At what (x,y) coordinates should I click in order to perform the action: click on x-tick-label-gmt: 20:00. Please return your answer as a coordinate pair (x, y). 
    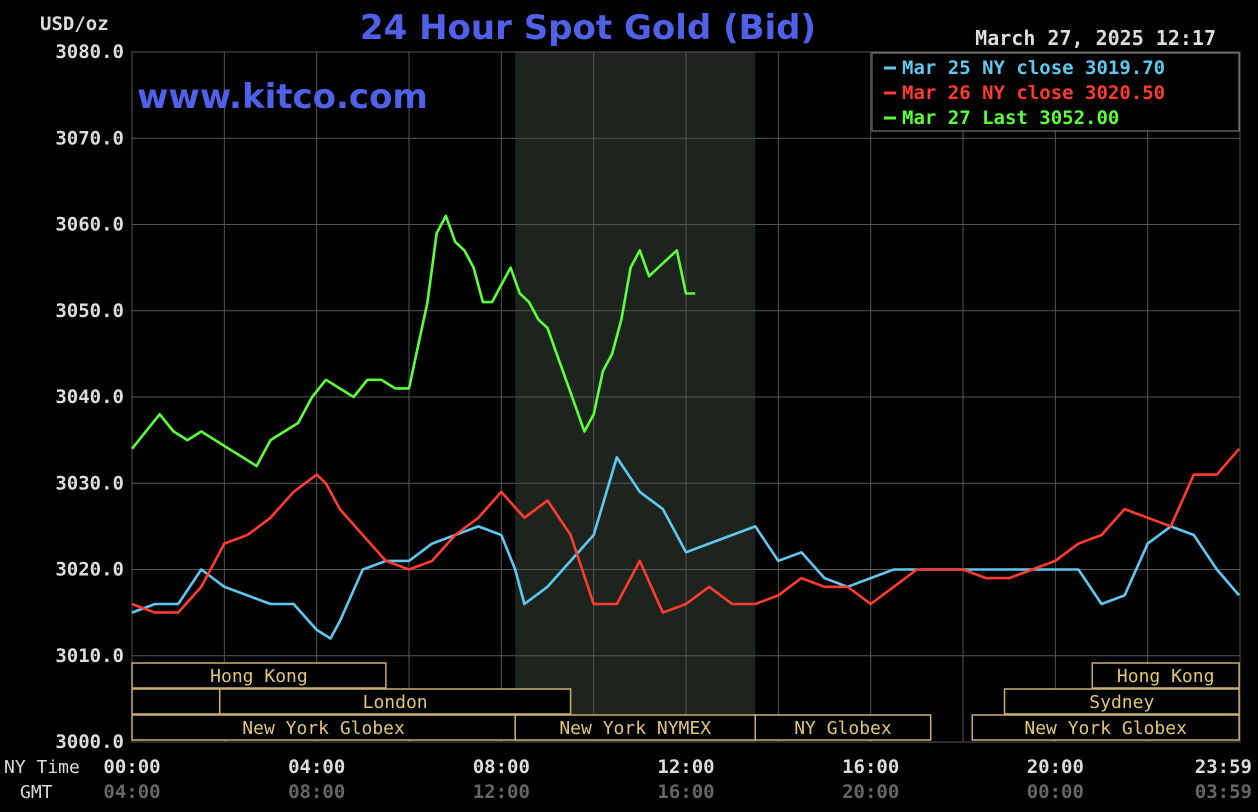
    Looking at the image, I should click on (870, 792).